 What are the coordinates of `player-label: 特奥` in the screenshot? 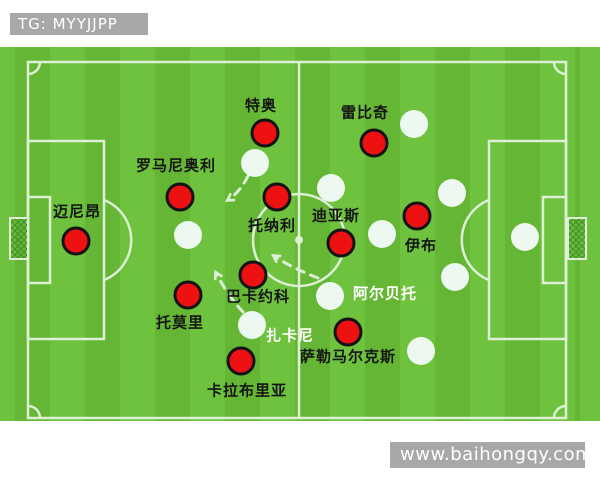 It's located at (261, 105).